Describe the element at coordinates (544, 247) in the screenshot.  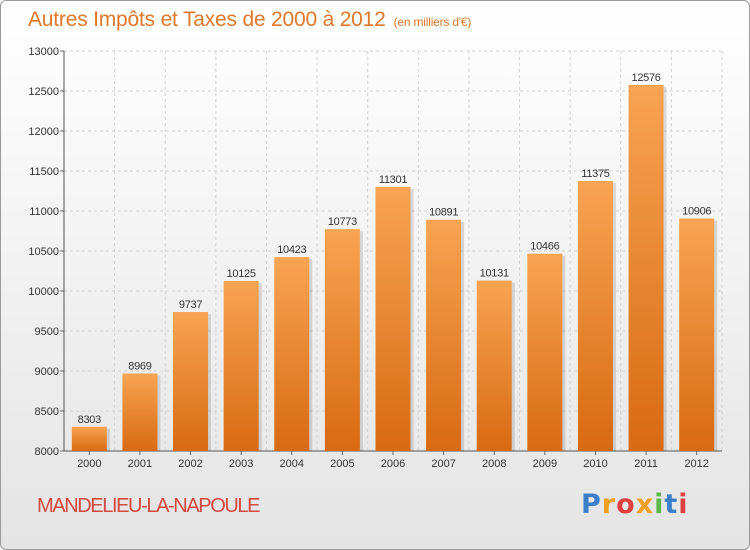
I see `value-label: 10466` at that location.